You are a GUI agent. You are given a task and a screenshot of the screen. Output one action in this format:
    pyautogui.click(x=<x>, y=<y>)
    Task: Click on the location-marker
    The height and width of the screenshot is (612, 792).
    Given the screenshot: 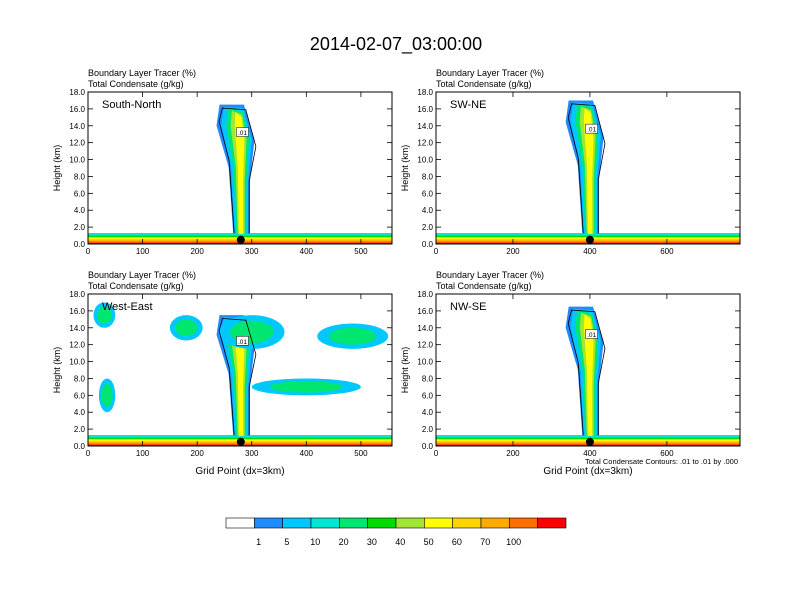 What is the action you would take?
    pyautogui.click(x=240, y=239)
    